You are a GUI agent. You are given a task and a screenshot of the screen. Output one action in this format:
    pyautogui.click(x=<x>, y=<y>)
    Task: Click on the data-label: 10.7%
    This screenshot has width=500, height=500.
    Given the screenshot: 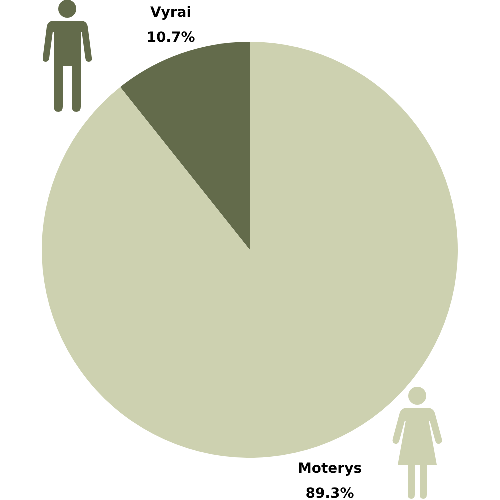 What is the action you would take?
    pyautogui.click(x=171, y=38)
    